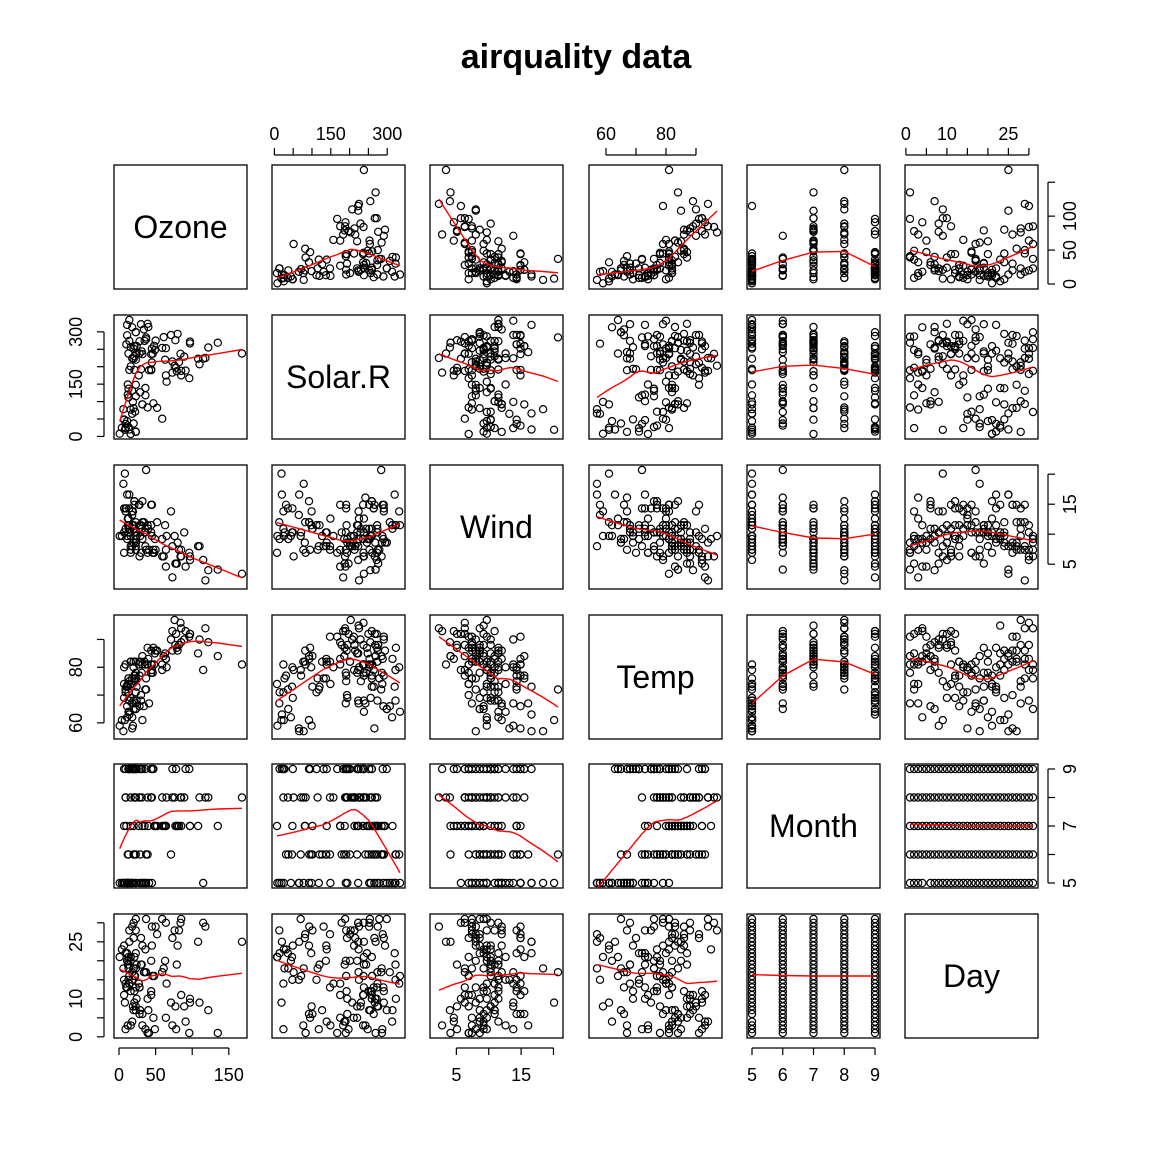  What do you see at coordinates (1063, 826) in the screenshot?
I see `axis-right-month: 579` at bounding box center [1063, 826].